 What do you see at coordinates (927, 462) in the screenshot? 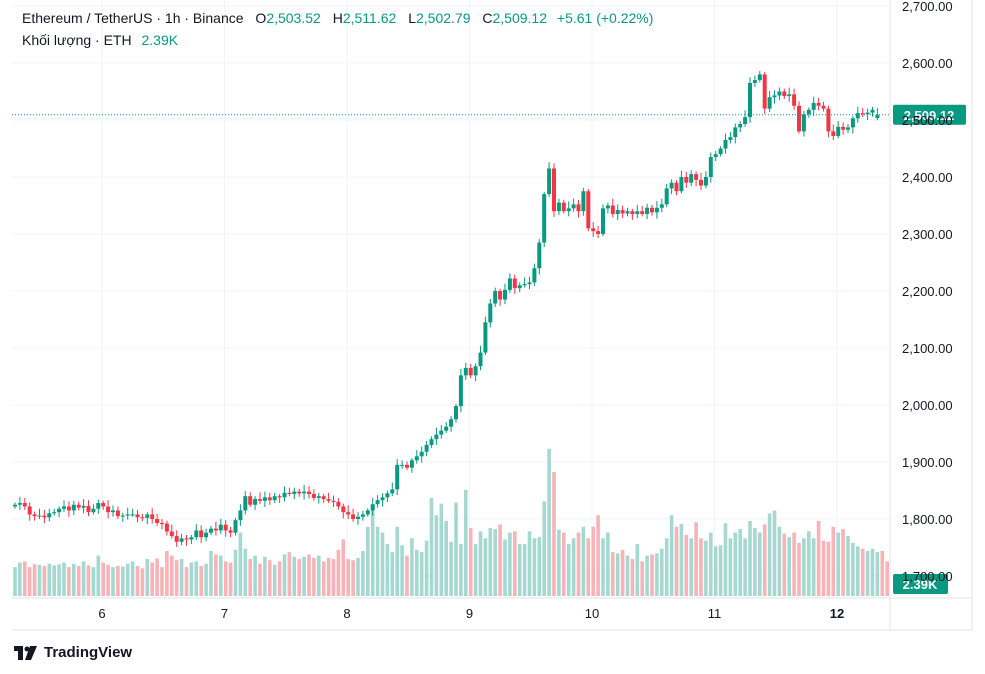
I see `price-tick-label: 1,900.00` at bounding box center [927, 462].